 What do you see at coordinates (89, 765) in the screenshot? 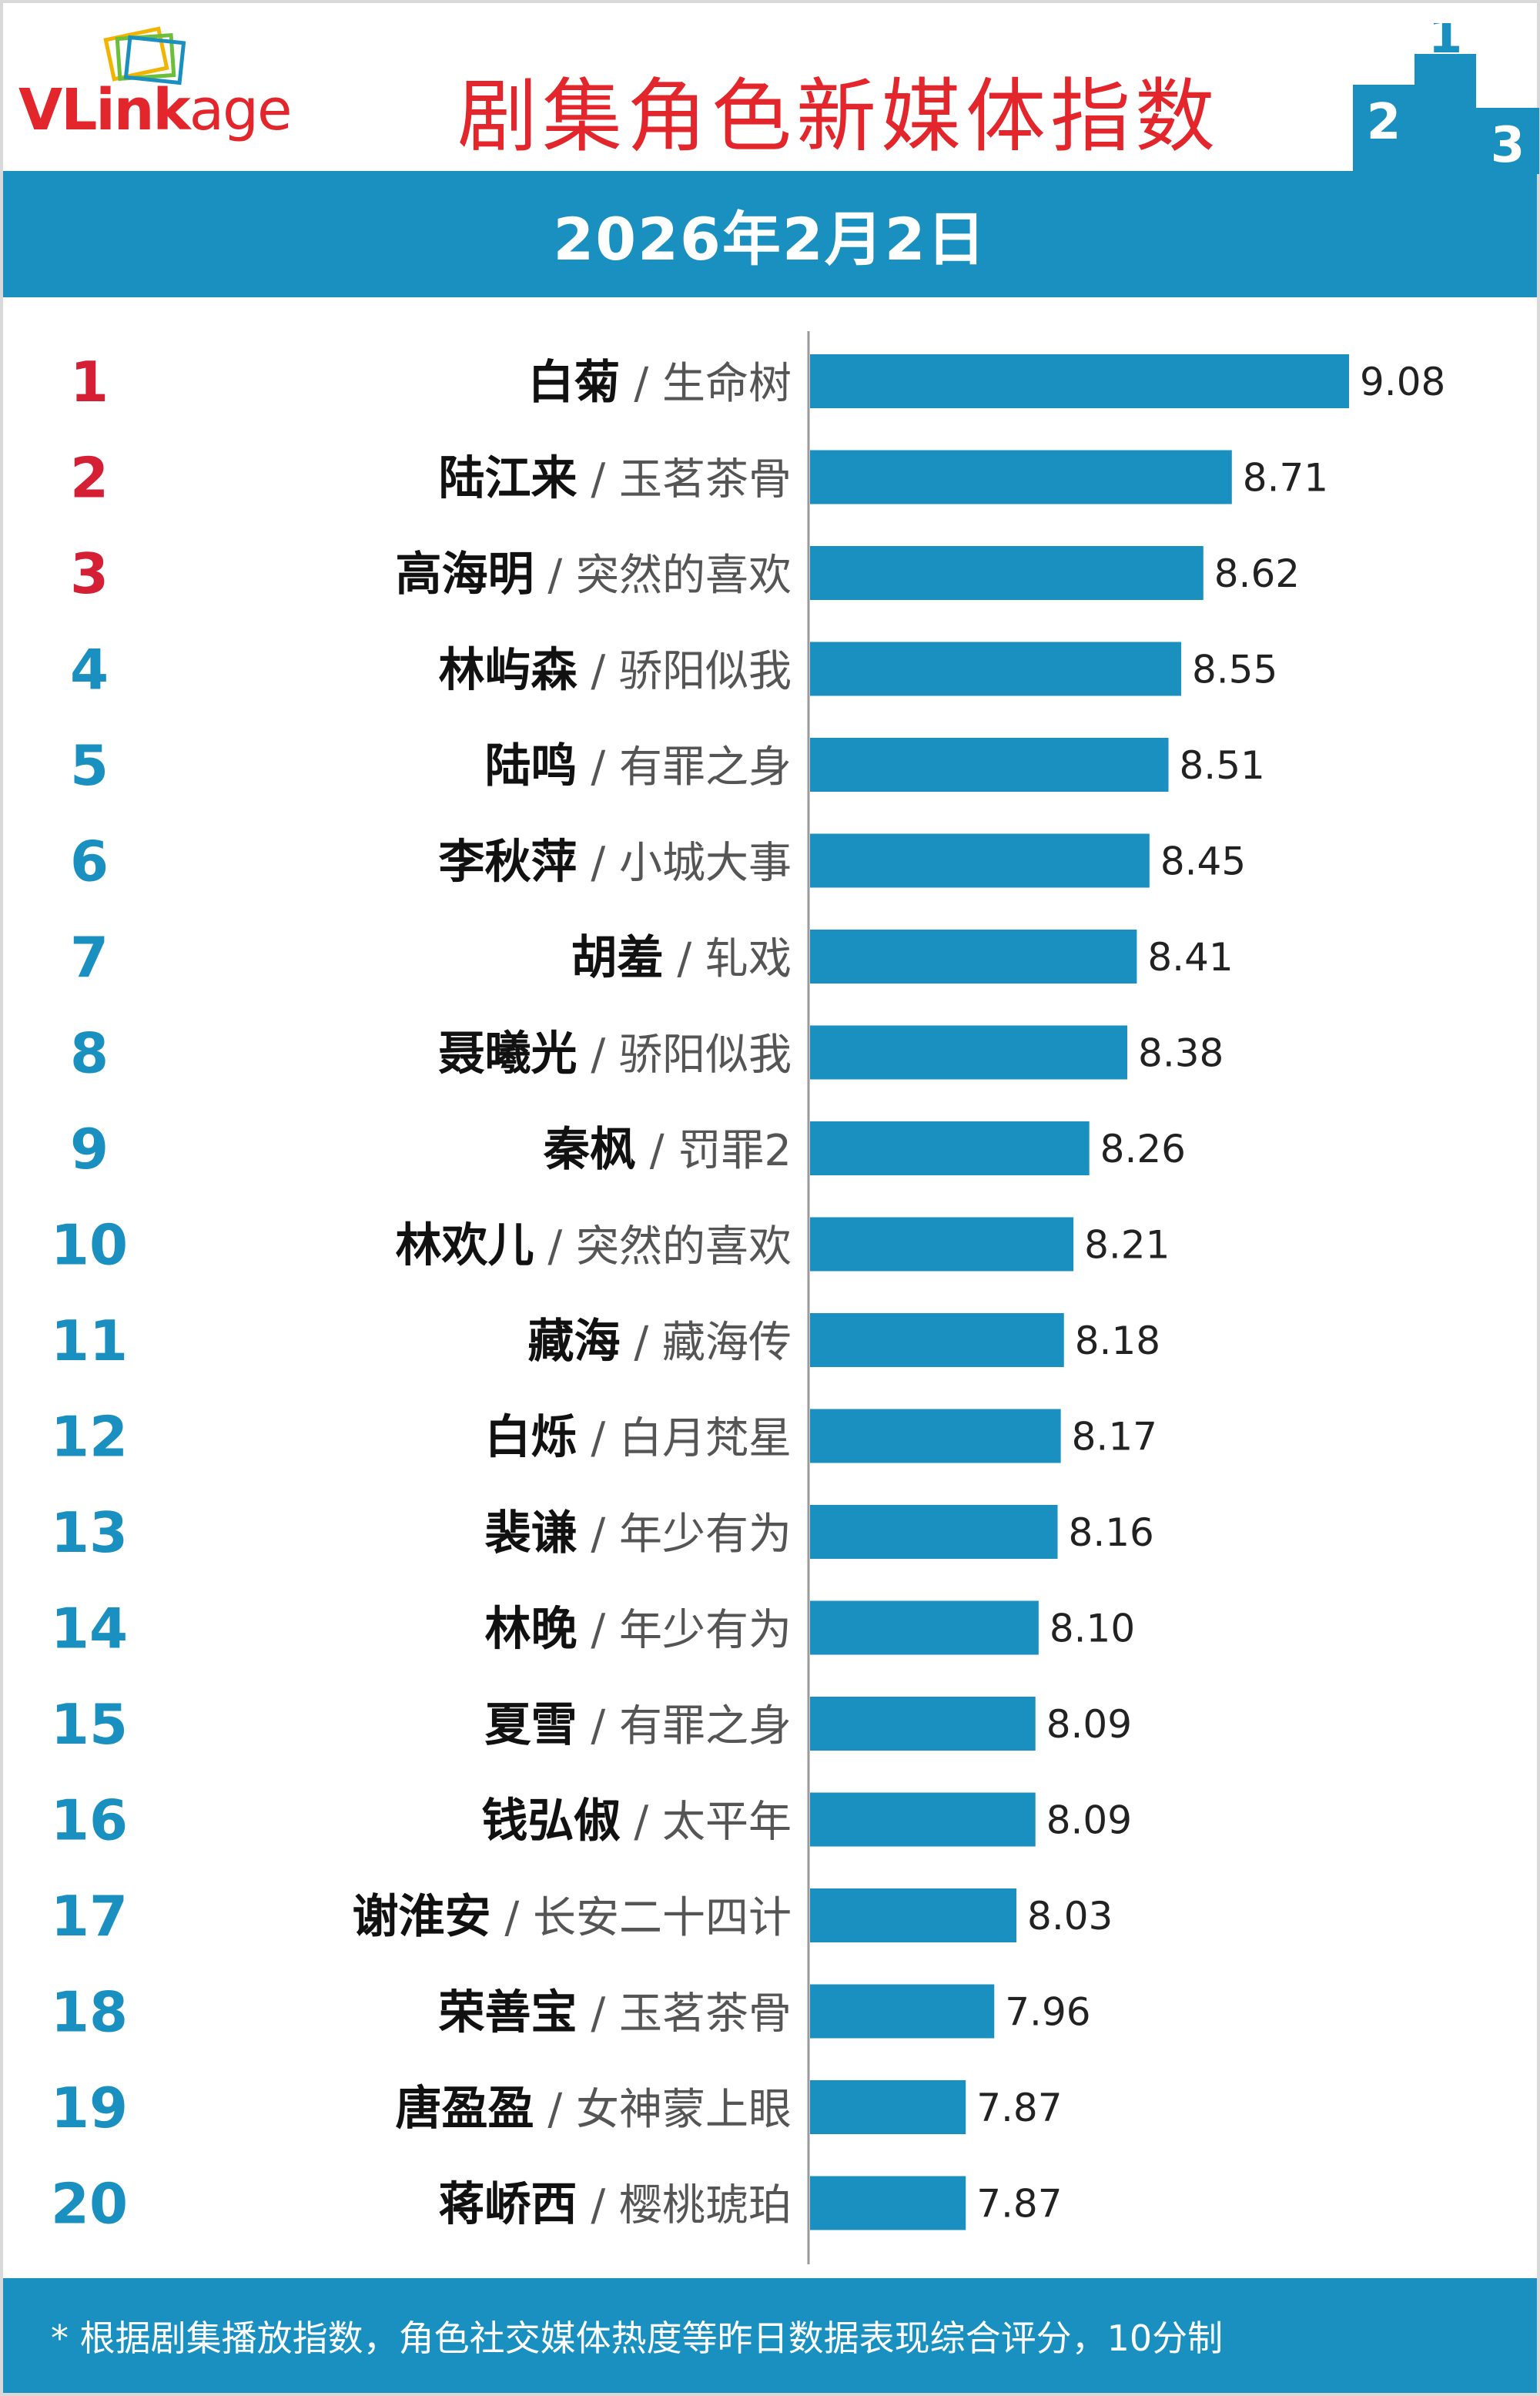
I see `rank-number: 5` at bounding box center [89, 765].